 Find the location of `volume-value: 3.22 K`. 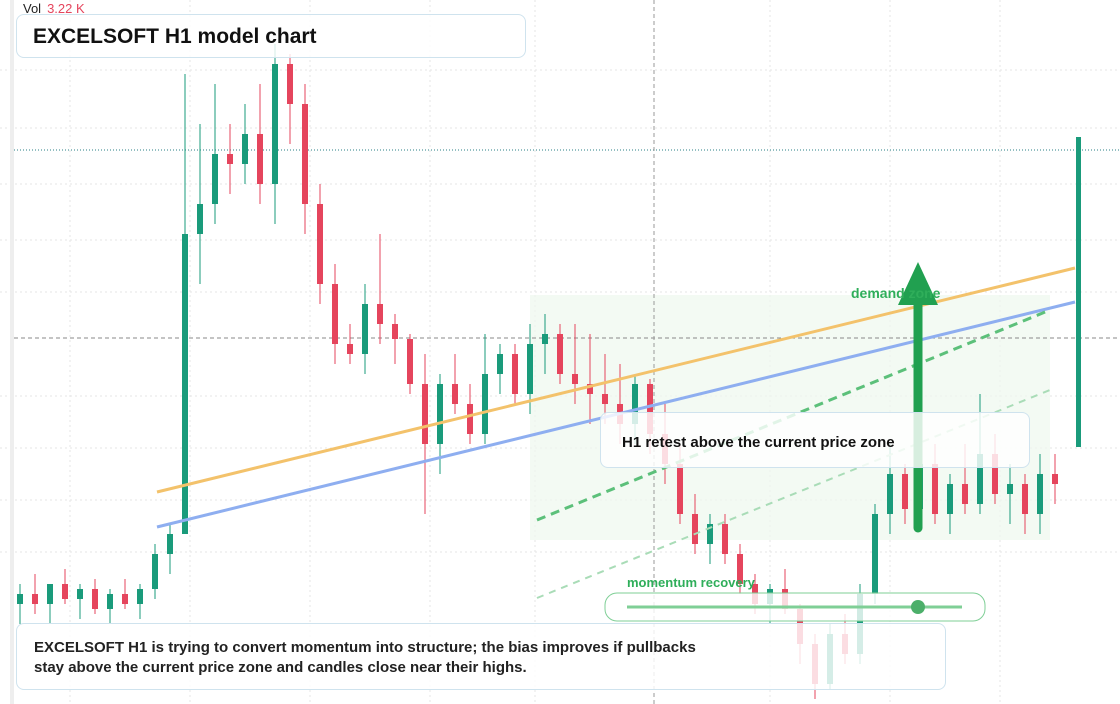

volume-value: 3.22 K is located at coordinates (66, 8).